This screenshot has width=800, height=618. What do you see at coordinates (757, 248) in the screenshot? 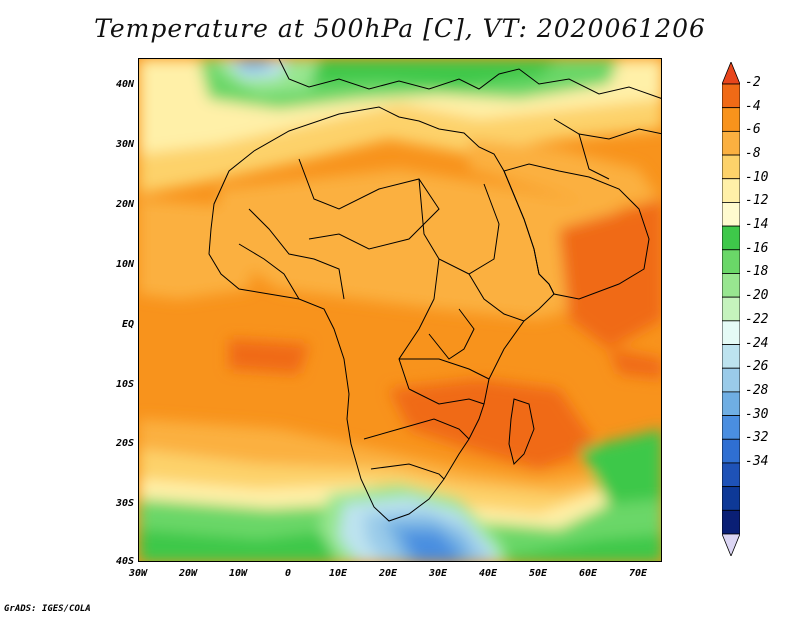
I see `colorbar-label: -16` at bounding box center [757, 248].